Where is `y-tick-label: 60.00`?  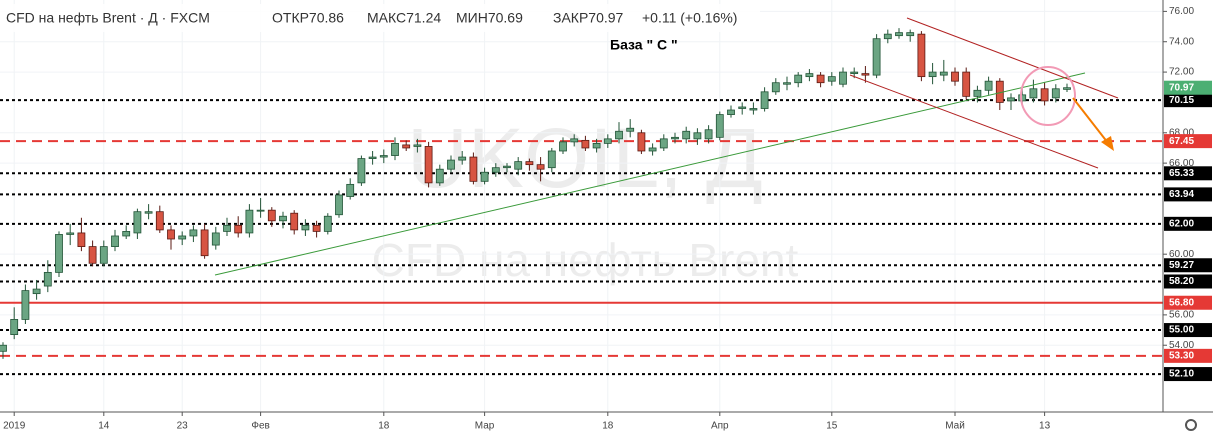 y-tick-label: 60.00 is located at coordinates (1181, 254).